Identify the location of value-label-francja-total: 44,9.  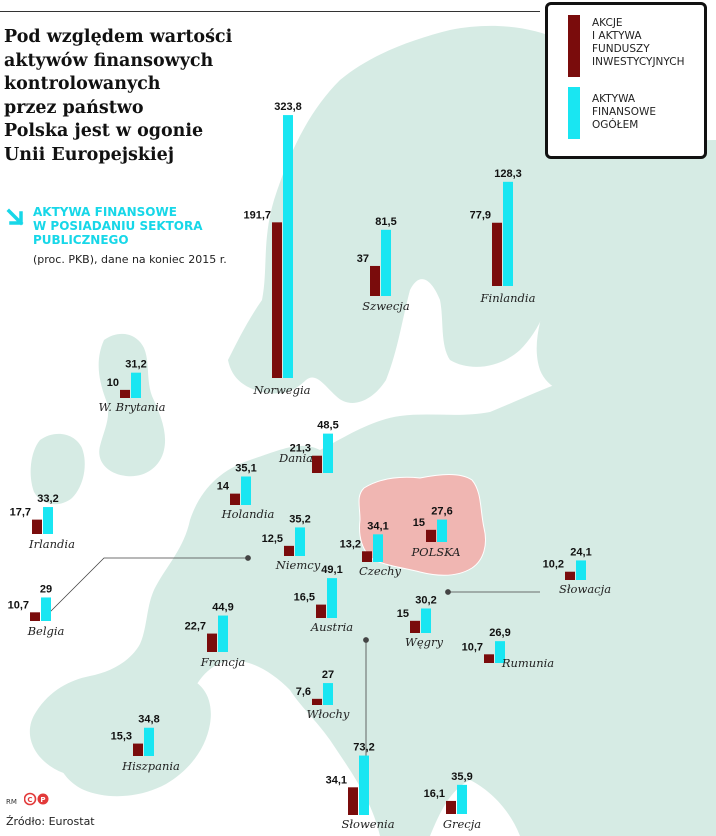
(222, 608).